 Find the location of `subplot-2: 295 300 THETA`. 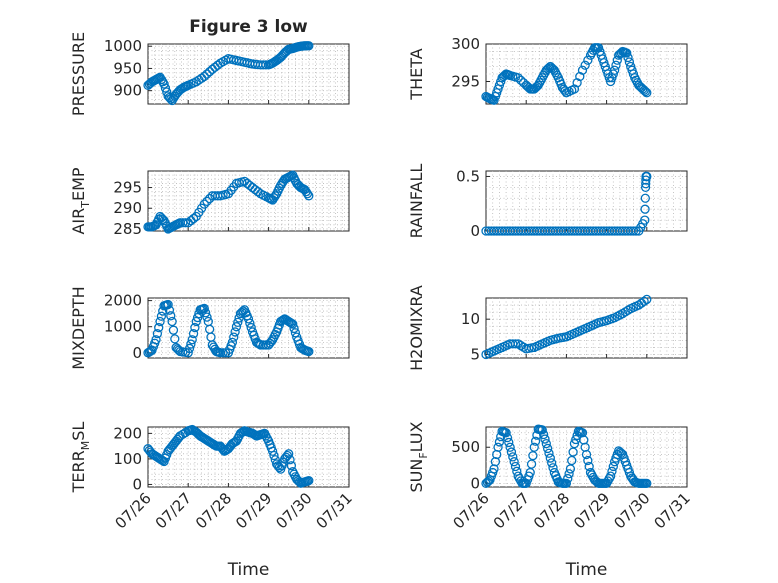

subplot-2: 295 300 THETA is located at coordinates (547, 70).